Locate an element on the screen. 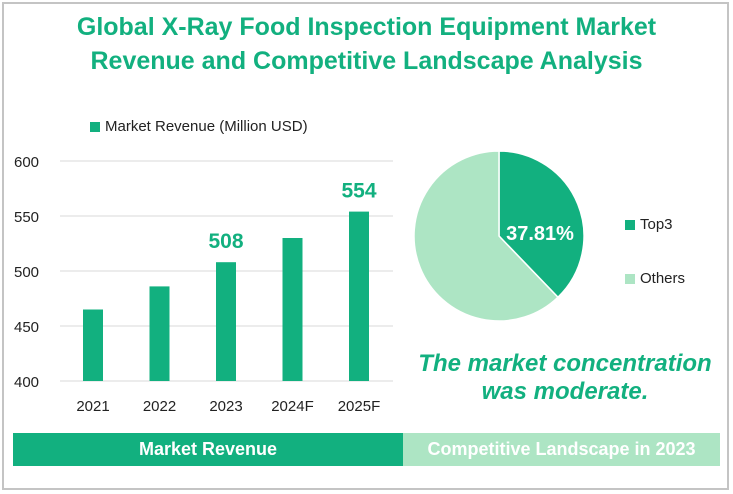 This screenshot has height=494, width=733. pie-legend-others: Others is located at coordinates (655, 278).